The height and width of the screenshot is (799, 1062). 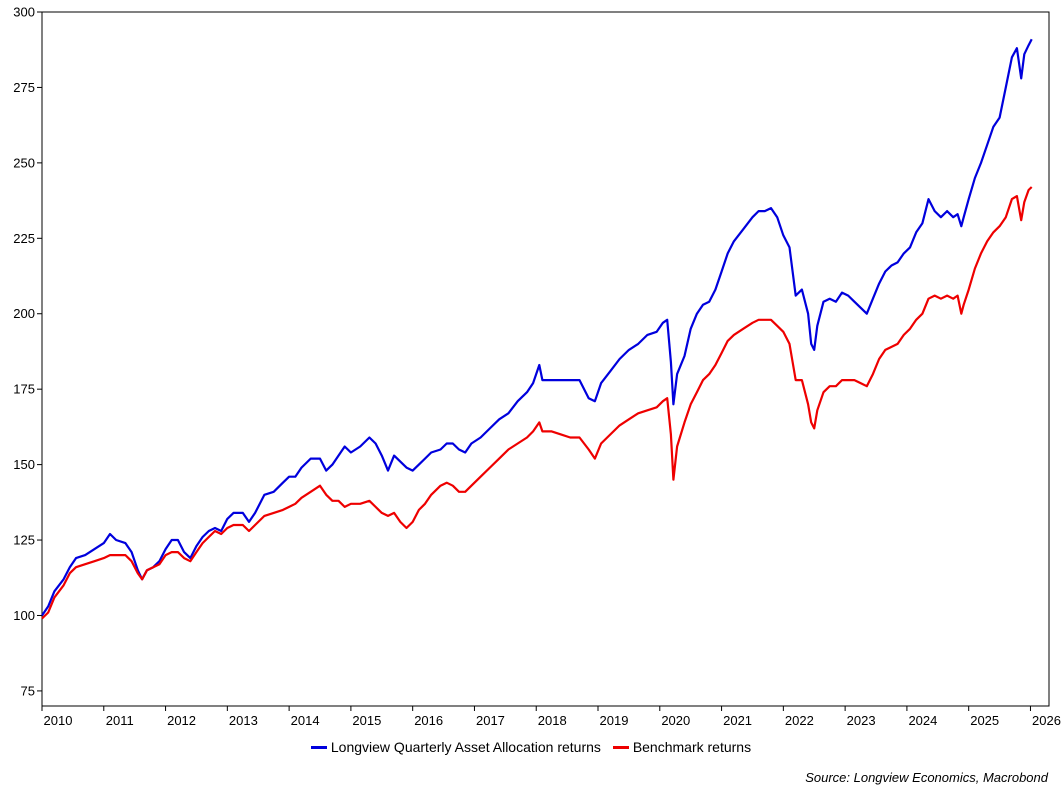 What do you see at coordinates (366, 720) in the screenshot?
I see `x-tick-label: 2015` at bounding box center [366, 720].